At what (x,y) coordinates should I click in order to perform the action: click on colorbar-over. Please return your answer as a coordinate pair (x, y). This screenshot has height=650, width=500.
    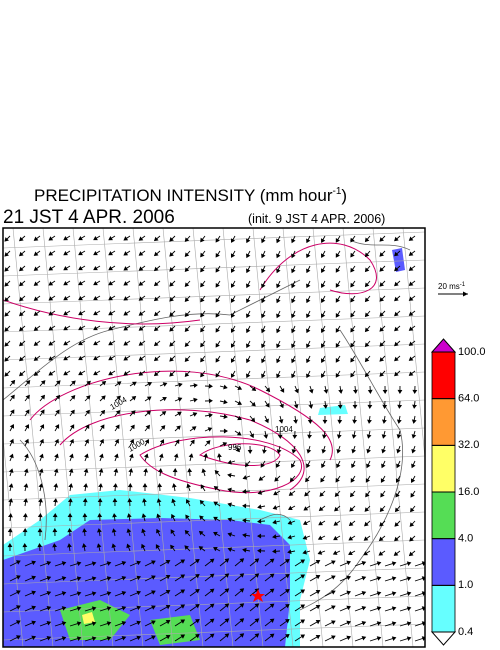
    Looking at the image, I should click on (443, 345).